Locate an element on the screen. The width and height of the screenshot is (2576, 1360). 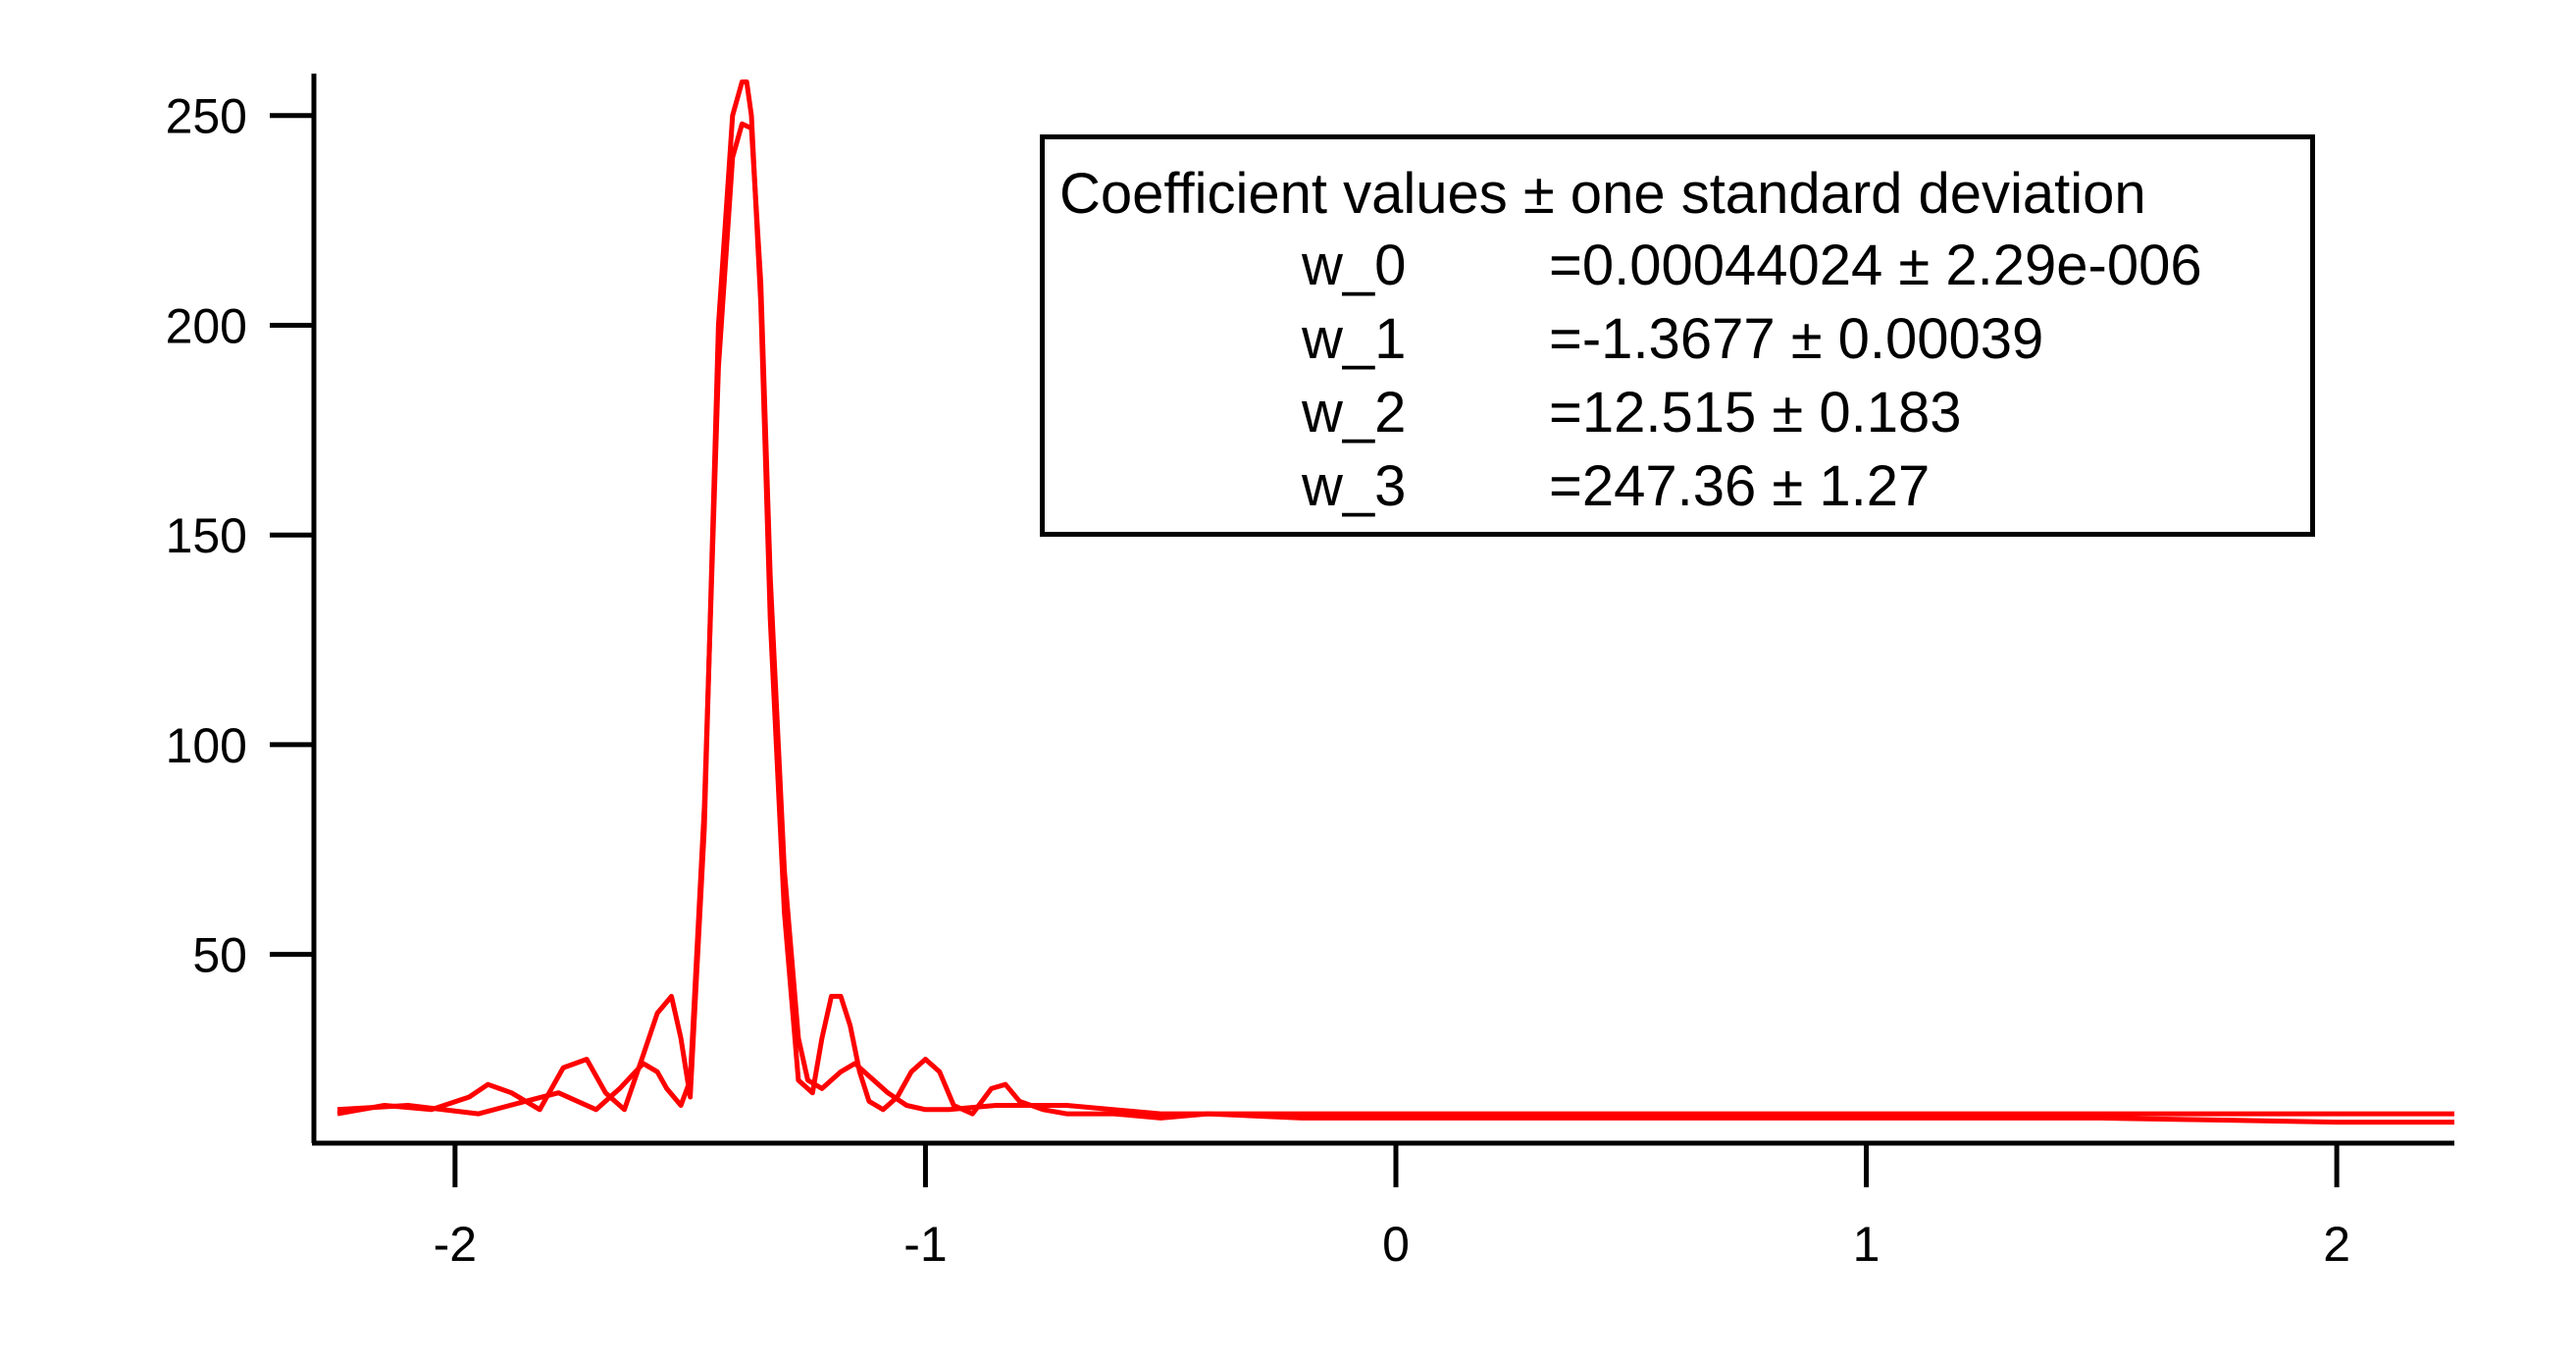
coefficient-value: =12.515 ± 0.183 is located at coordinates (1755, 413).